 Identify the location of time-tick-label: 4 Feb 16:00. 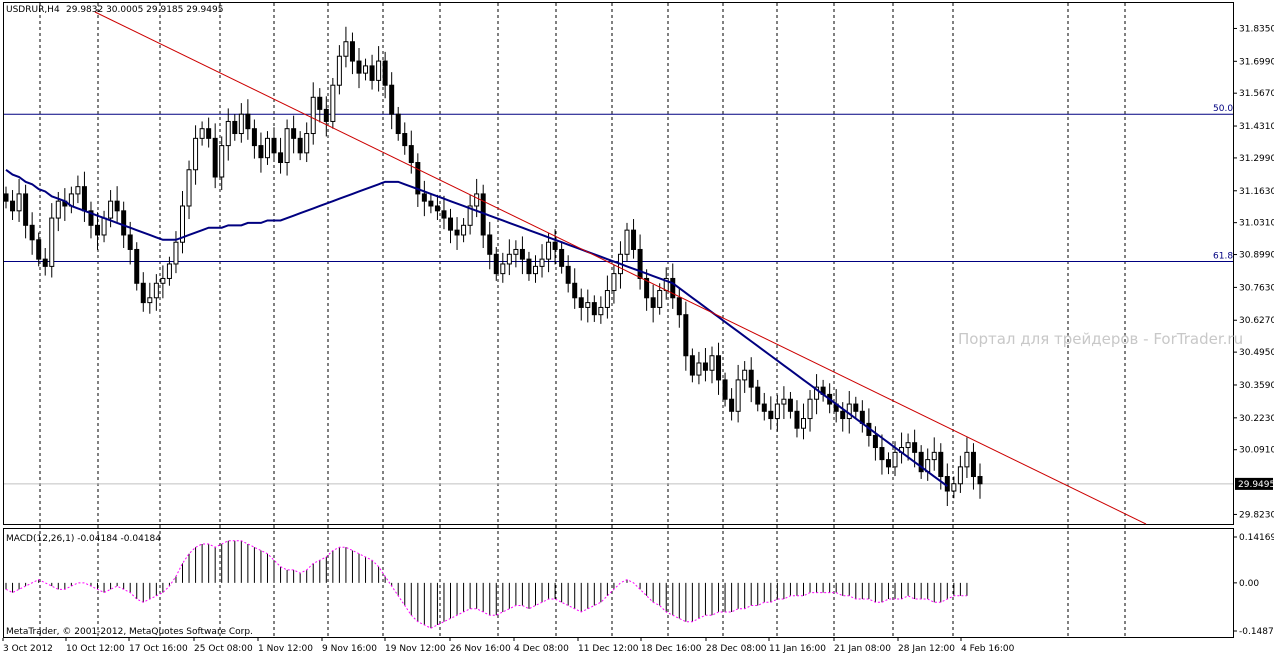
(988, 649).